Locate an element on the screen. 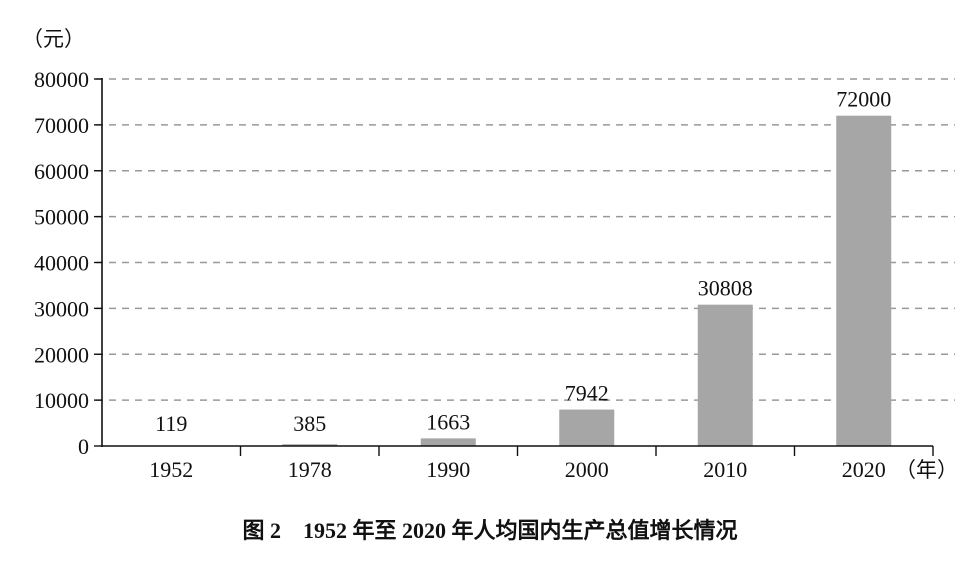 This screenshot has width=979, height=568. x-tick-label: 2000 is located at coordinates (587, 469).